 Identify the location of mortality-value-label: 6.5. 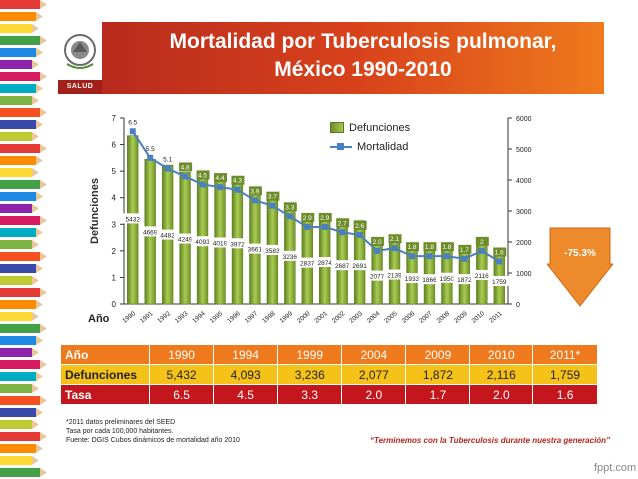
(132, 122).